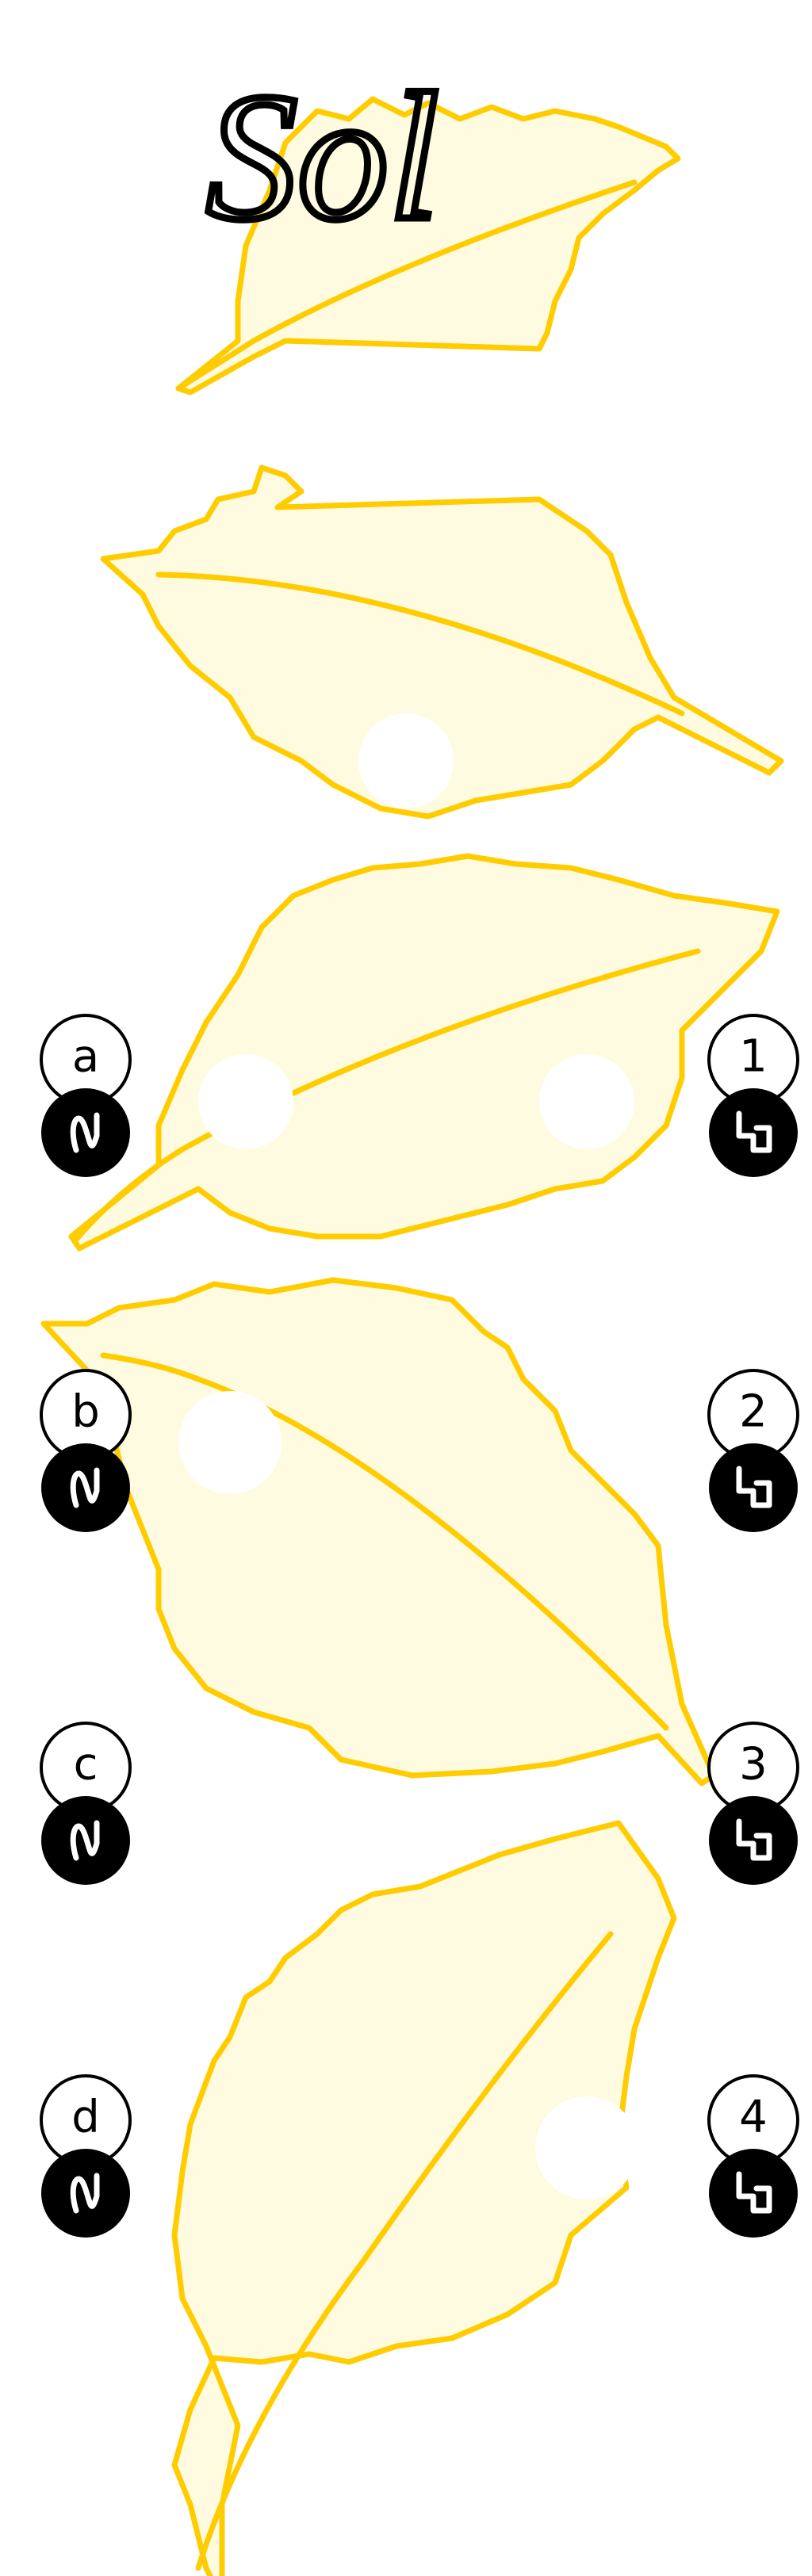 The image size is (812, 2576). Describe the element at coordinates (86, 1803) in the screenshot. I see `input-jack: c` at that location.